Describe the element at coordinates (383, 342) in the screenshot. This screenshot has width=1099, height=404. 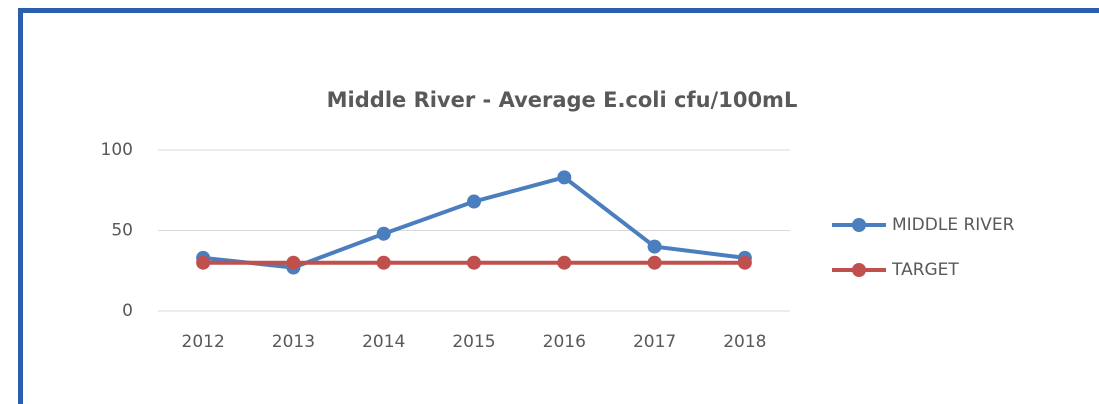
I see `x-tick-label: 2014` at that location.